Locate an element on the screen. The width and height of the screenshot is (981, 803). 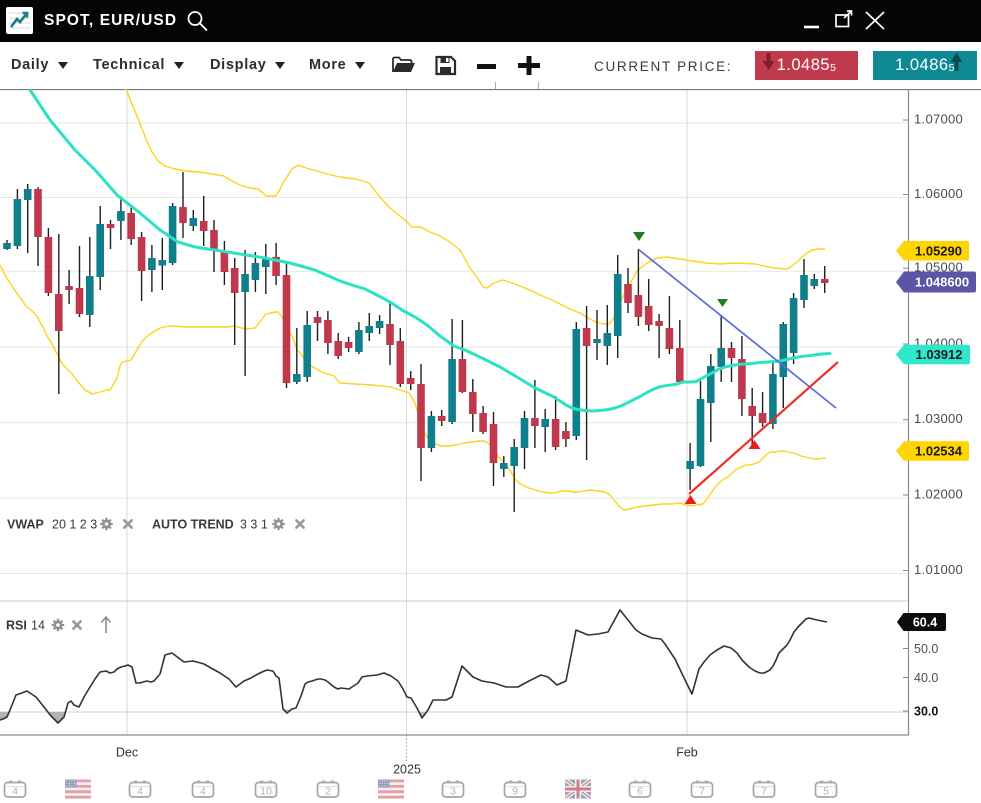
svg-text: RSI is located at coordinates (16, 626).